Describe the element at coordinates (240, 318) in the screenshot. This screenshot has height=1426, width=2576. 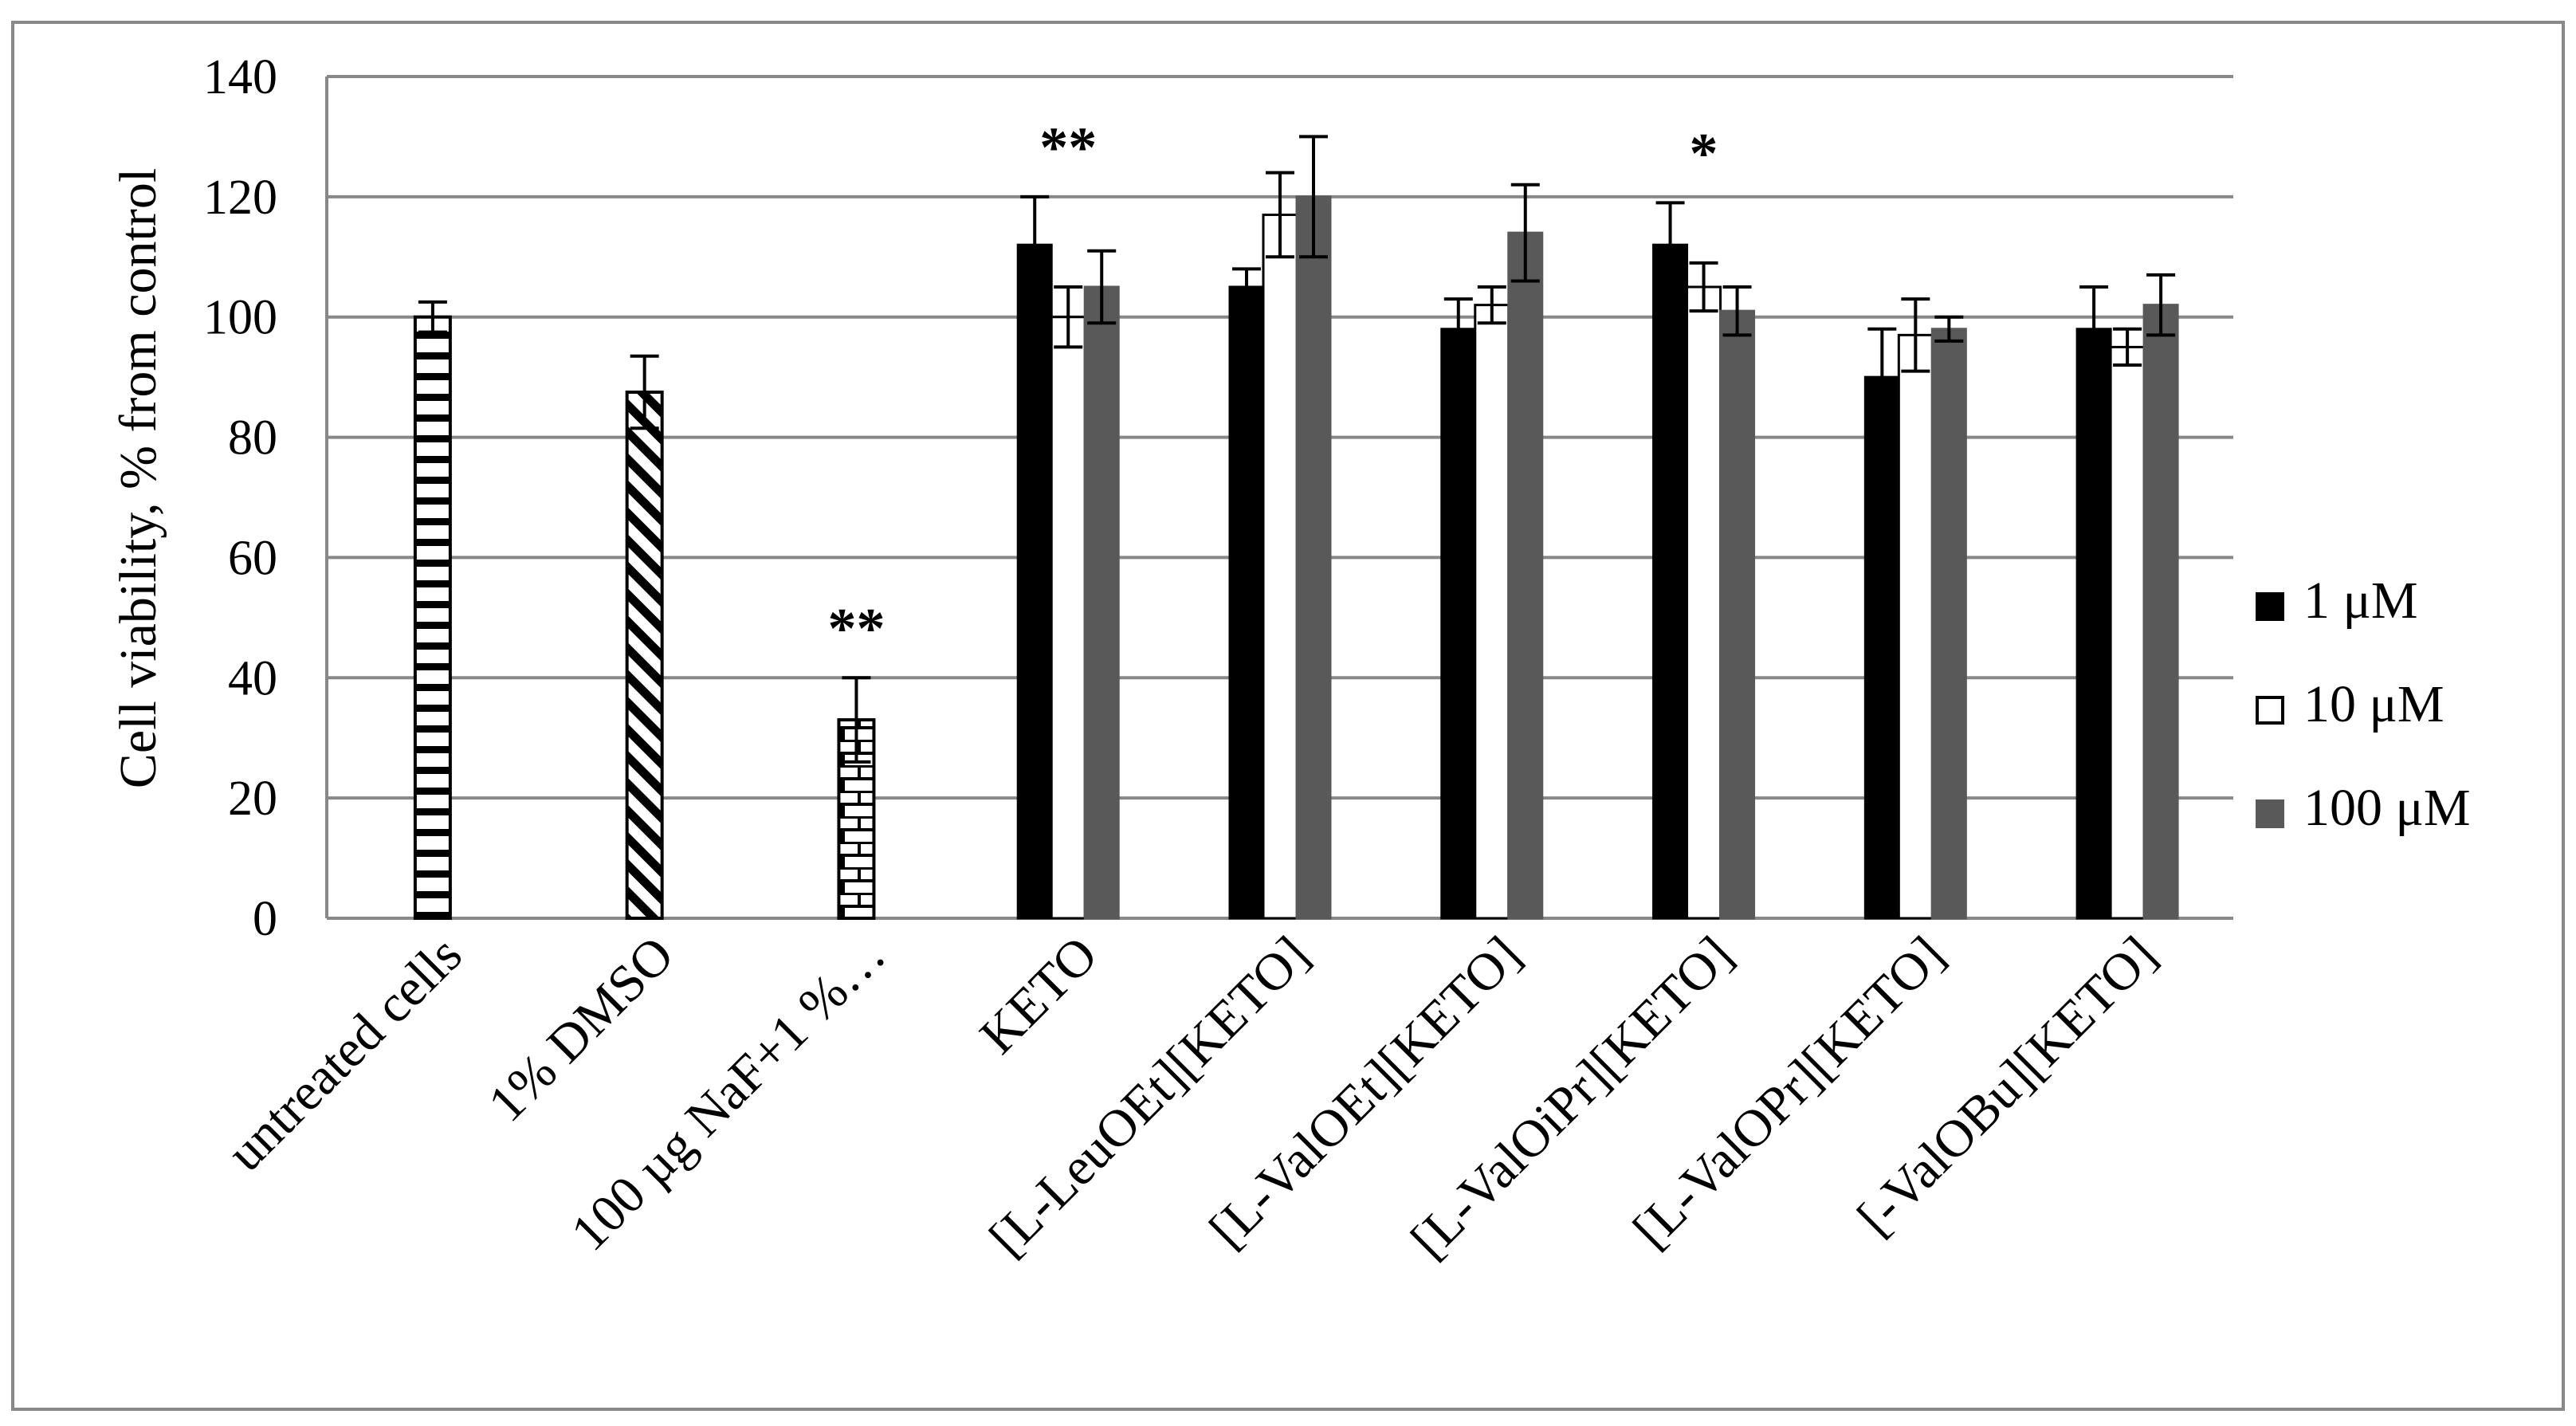
I see `y-tick-label: 100` at that location.